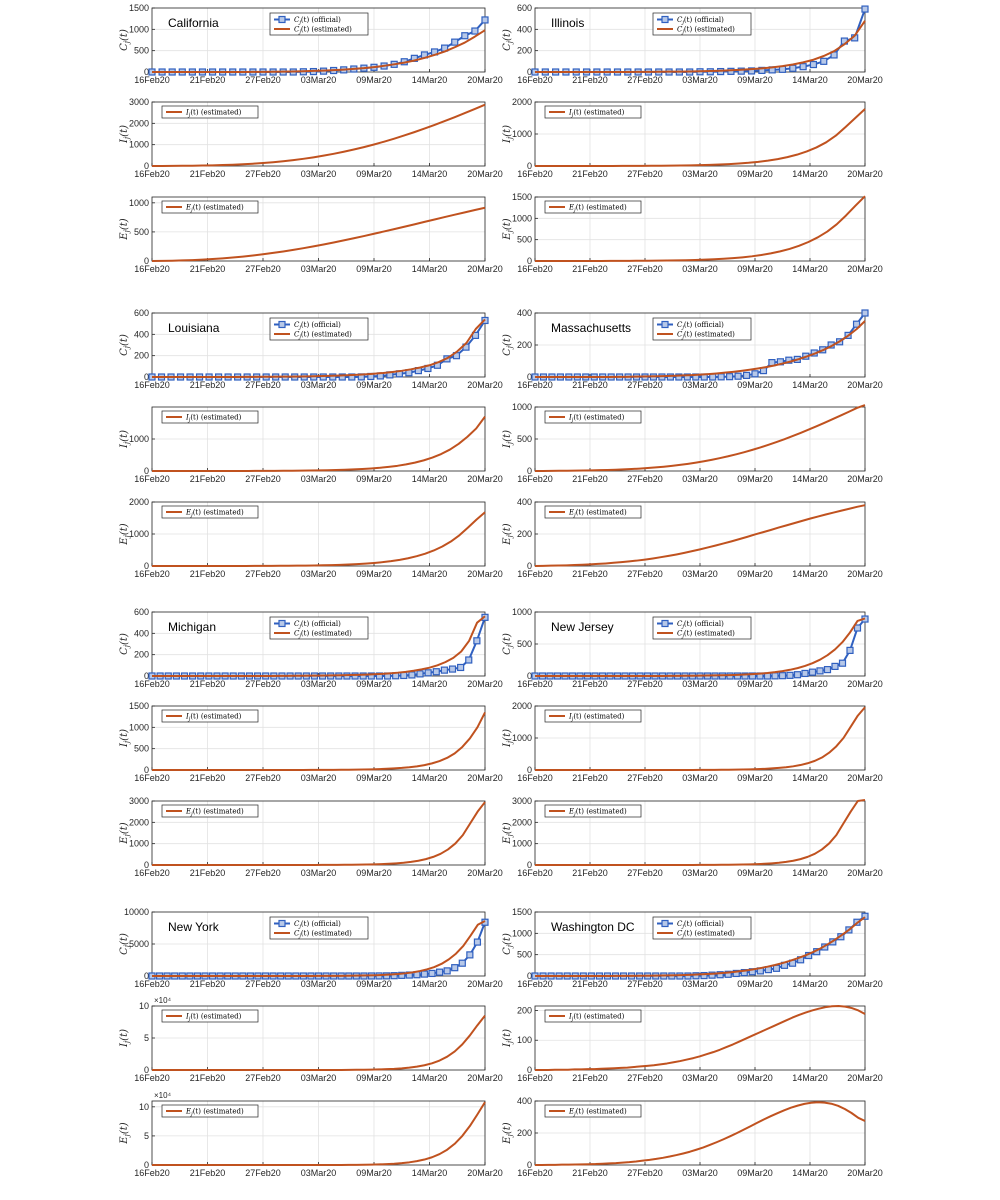 This screenshot has width=1000, height=1200. I want to click on y-exponent-label: ×10⁴, so click(163, 1000).